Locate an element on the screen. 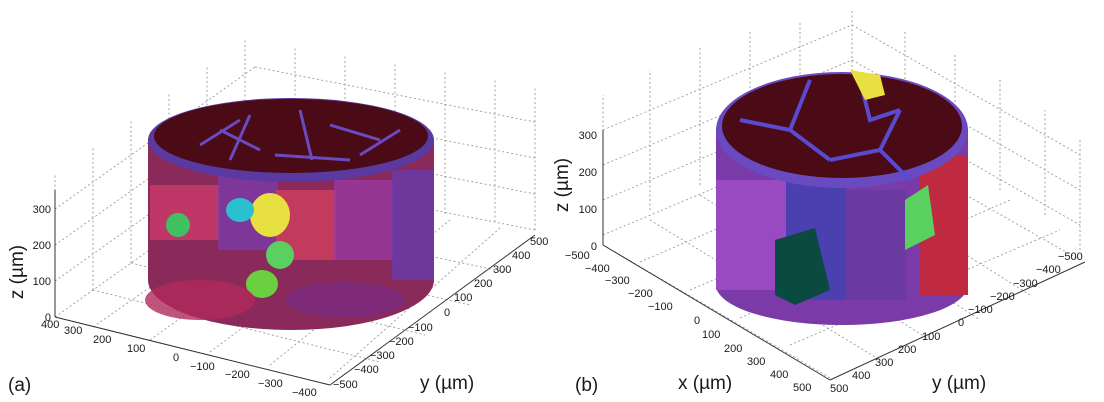 This screenshot has height=402, width=1104. y-tick-b-8: −300 is located at coordinates (1025, 284).